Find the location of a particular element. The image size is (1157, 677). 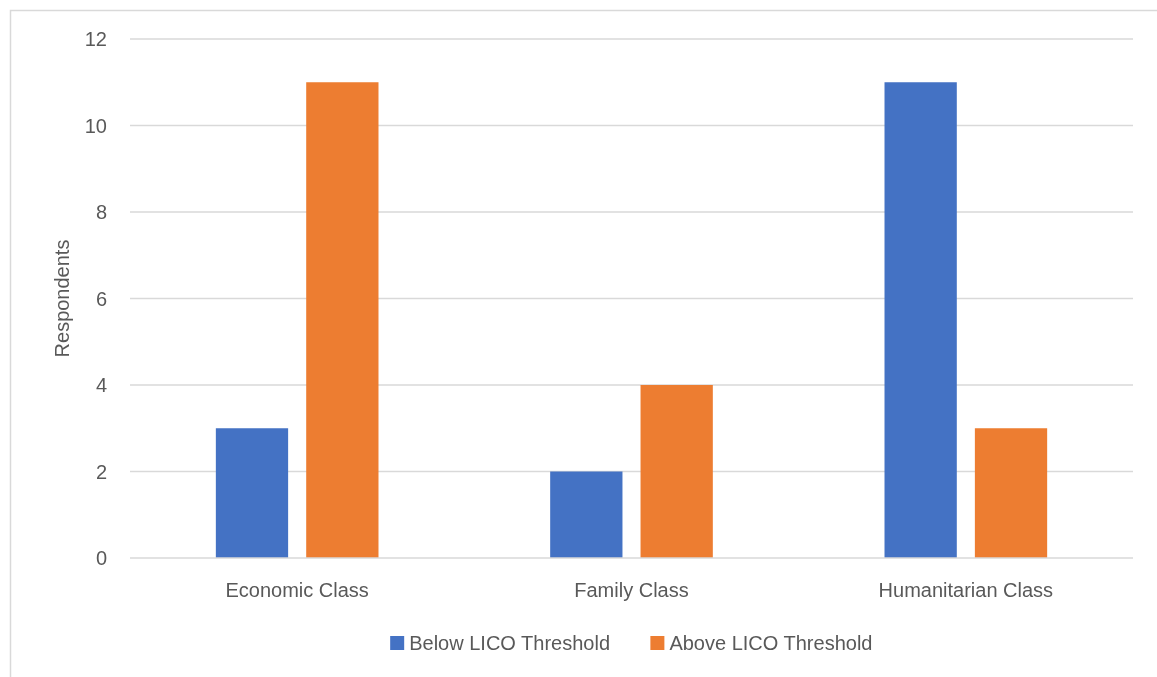

y-tick-label: 12 is located at coordinates (95, 39).